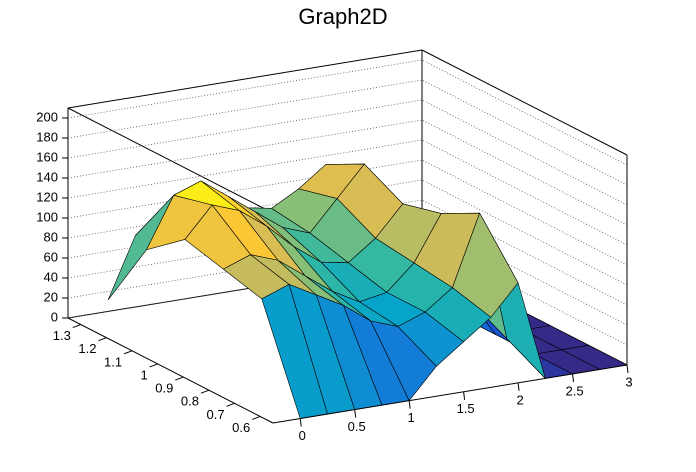 Image resolution: width=696 pixels, height=472 pixels. What do you see at coordinates (87, 348) in the screenshot?
I see `y-tick-label: 1.2` at bounding box center [87, 348].